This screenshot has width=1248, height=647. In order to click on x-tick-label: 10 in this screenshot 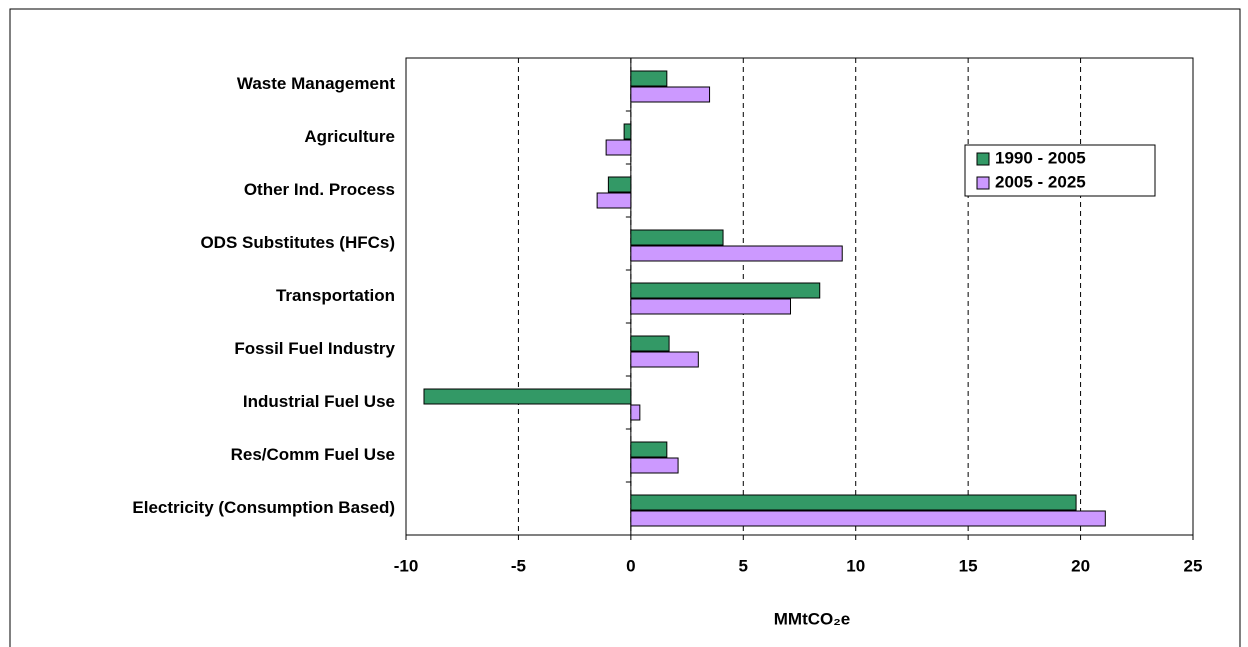, I will do `click(855, 565)`.